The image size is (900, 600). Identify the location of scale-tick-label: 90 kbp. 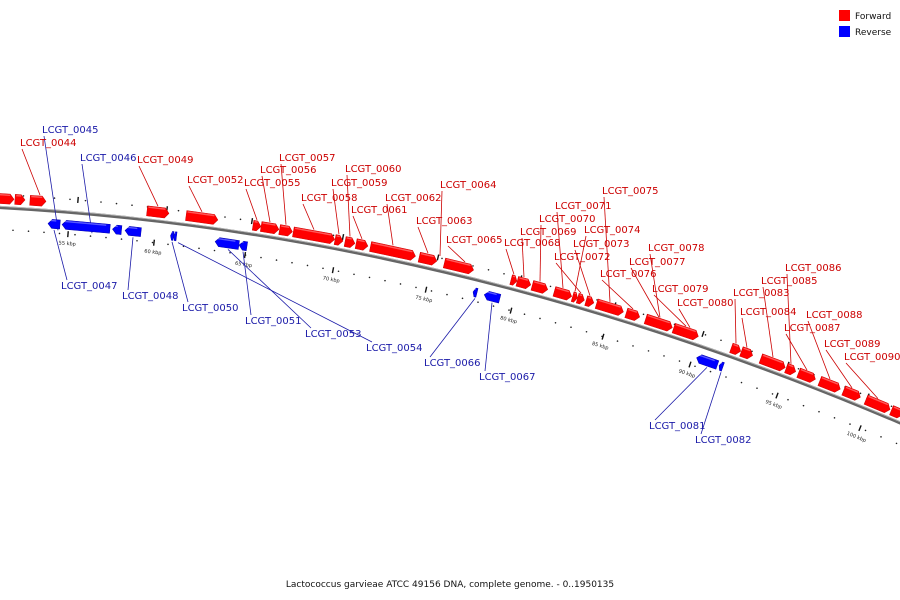
(687, 373).